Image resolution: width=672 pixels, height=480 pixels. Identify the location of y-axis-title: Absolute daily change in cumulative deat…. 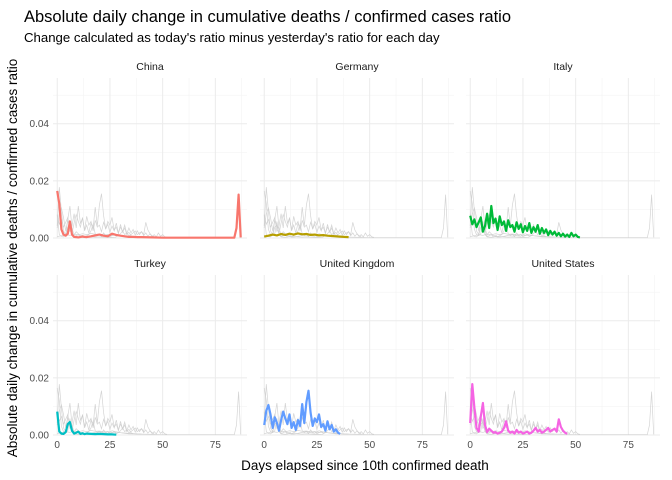
(12, 258).